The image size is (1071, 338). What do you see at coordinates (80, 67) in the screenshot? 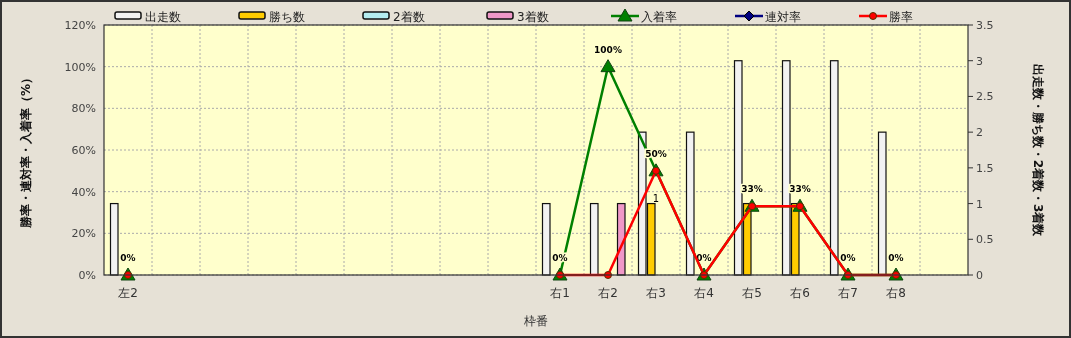
I see `y-tick-label: 100%` at bounding box center [80, 67].